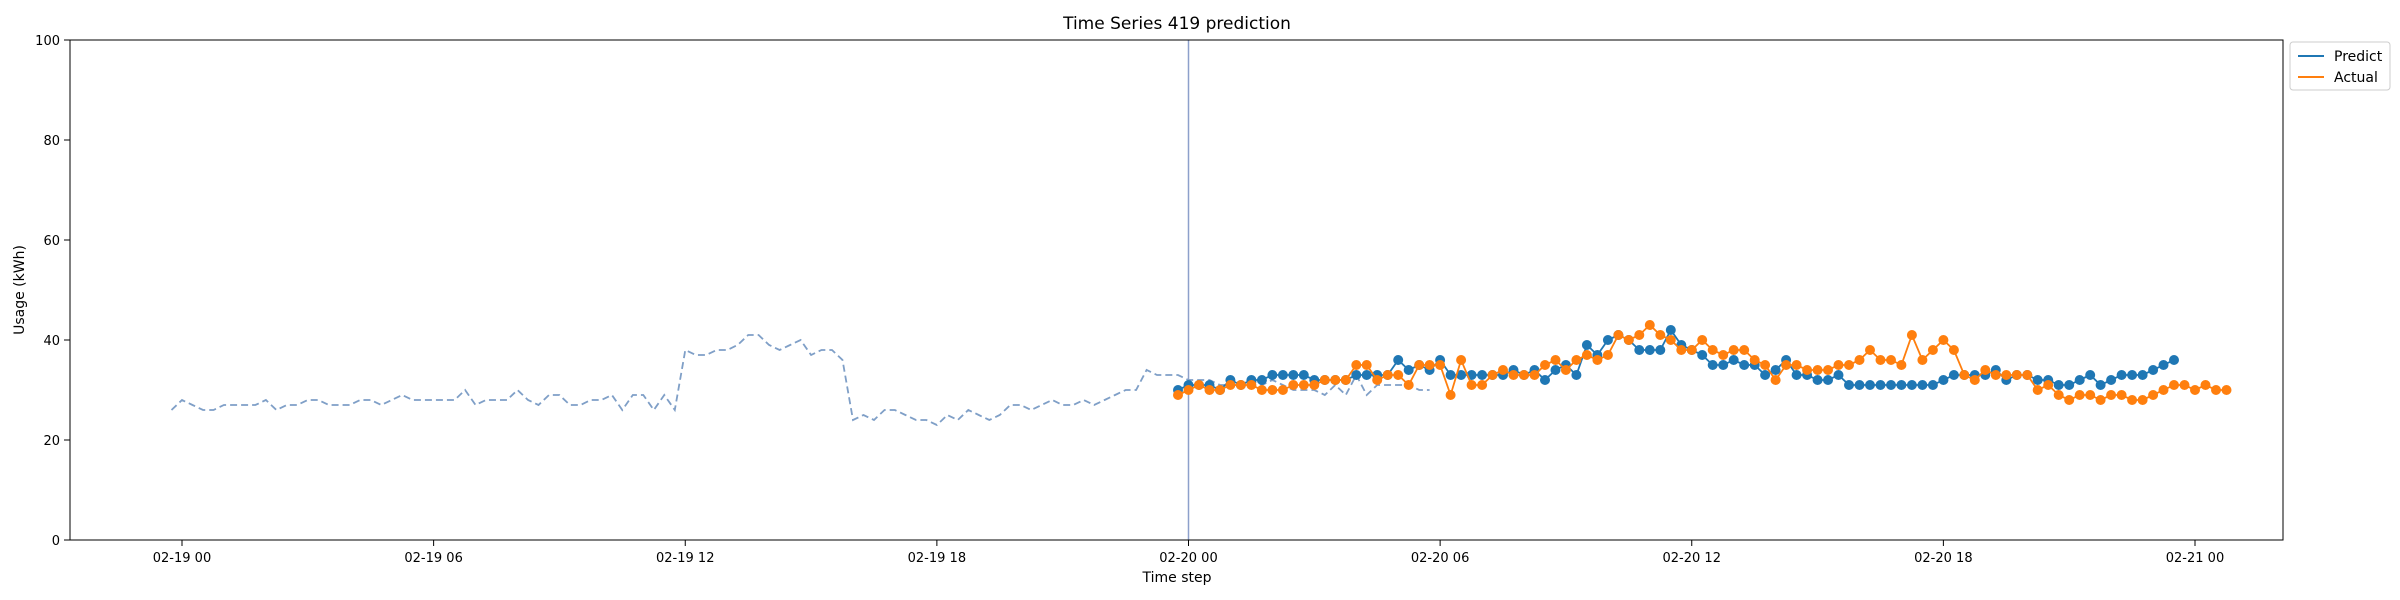 This screenshot has width=2400, height=600. Describe the element at coordinates (1943, 558) in the screenshot. I see `x-tick-label: 02-20 18` at that location.